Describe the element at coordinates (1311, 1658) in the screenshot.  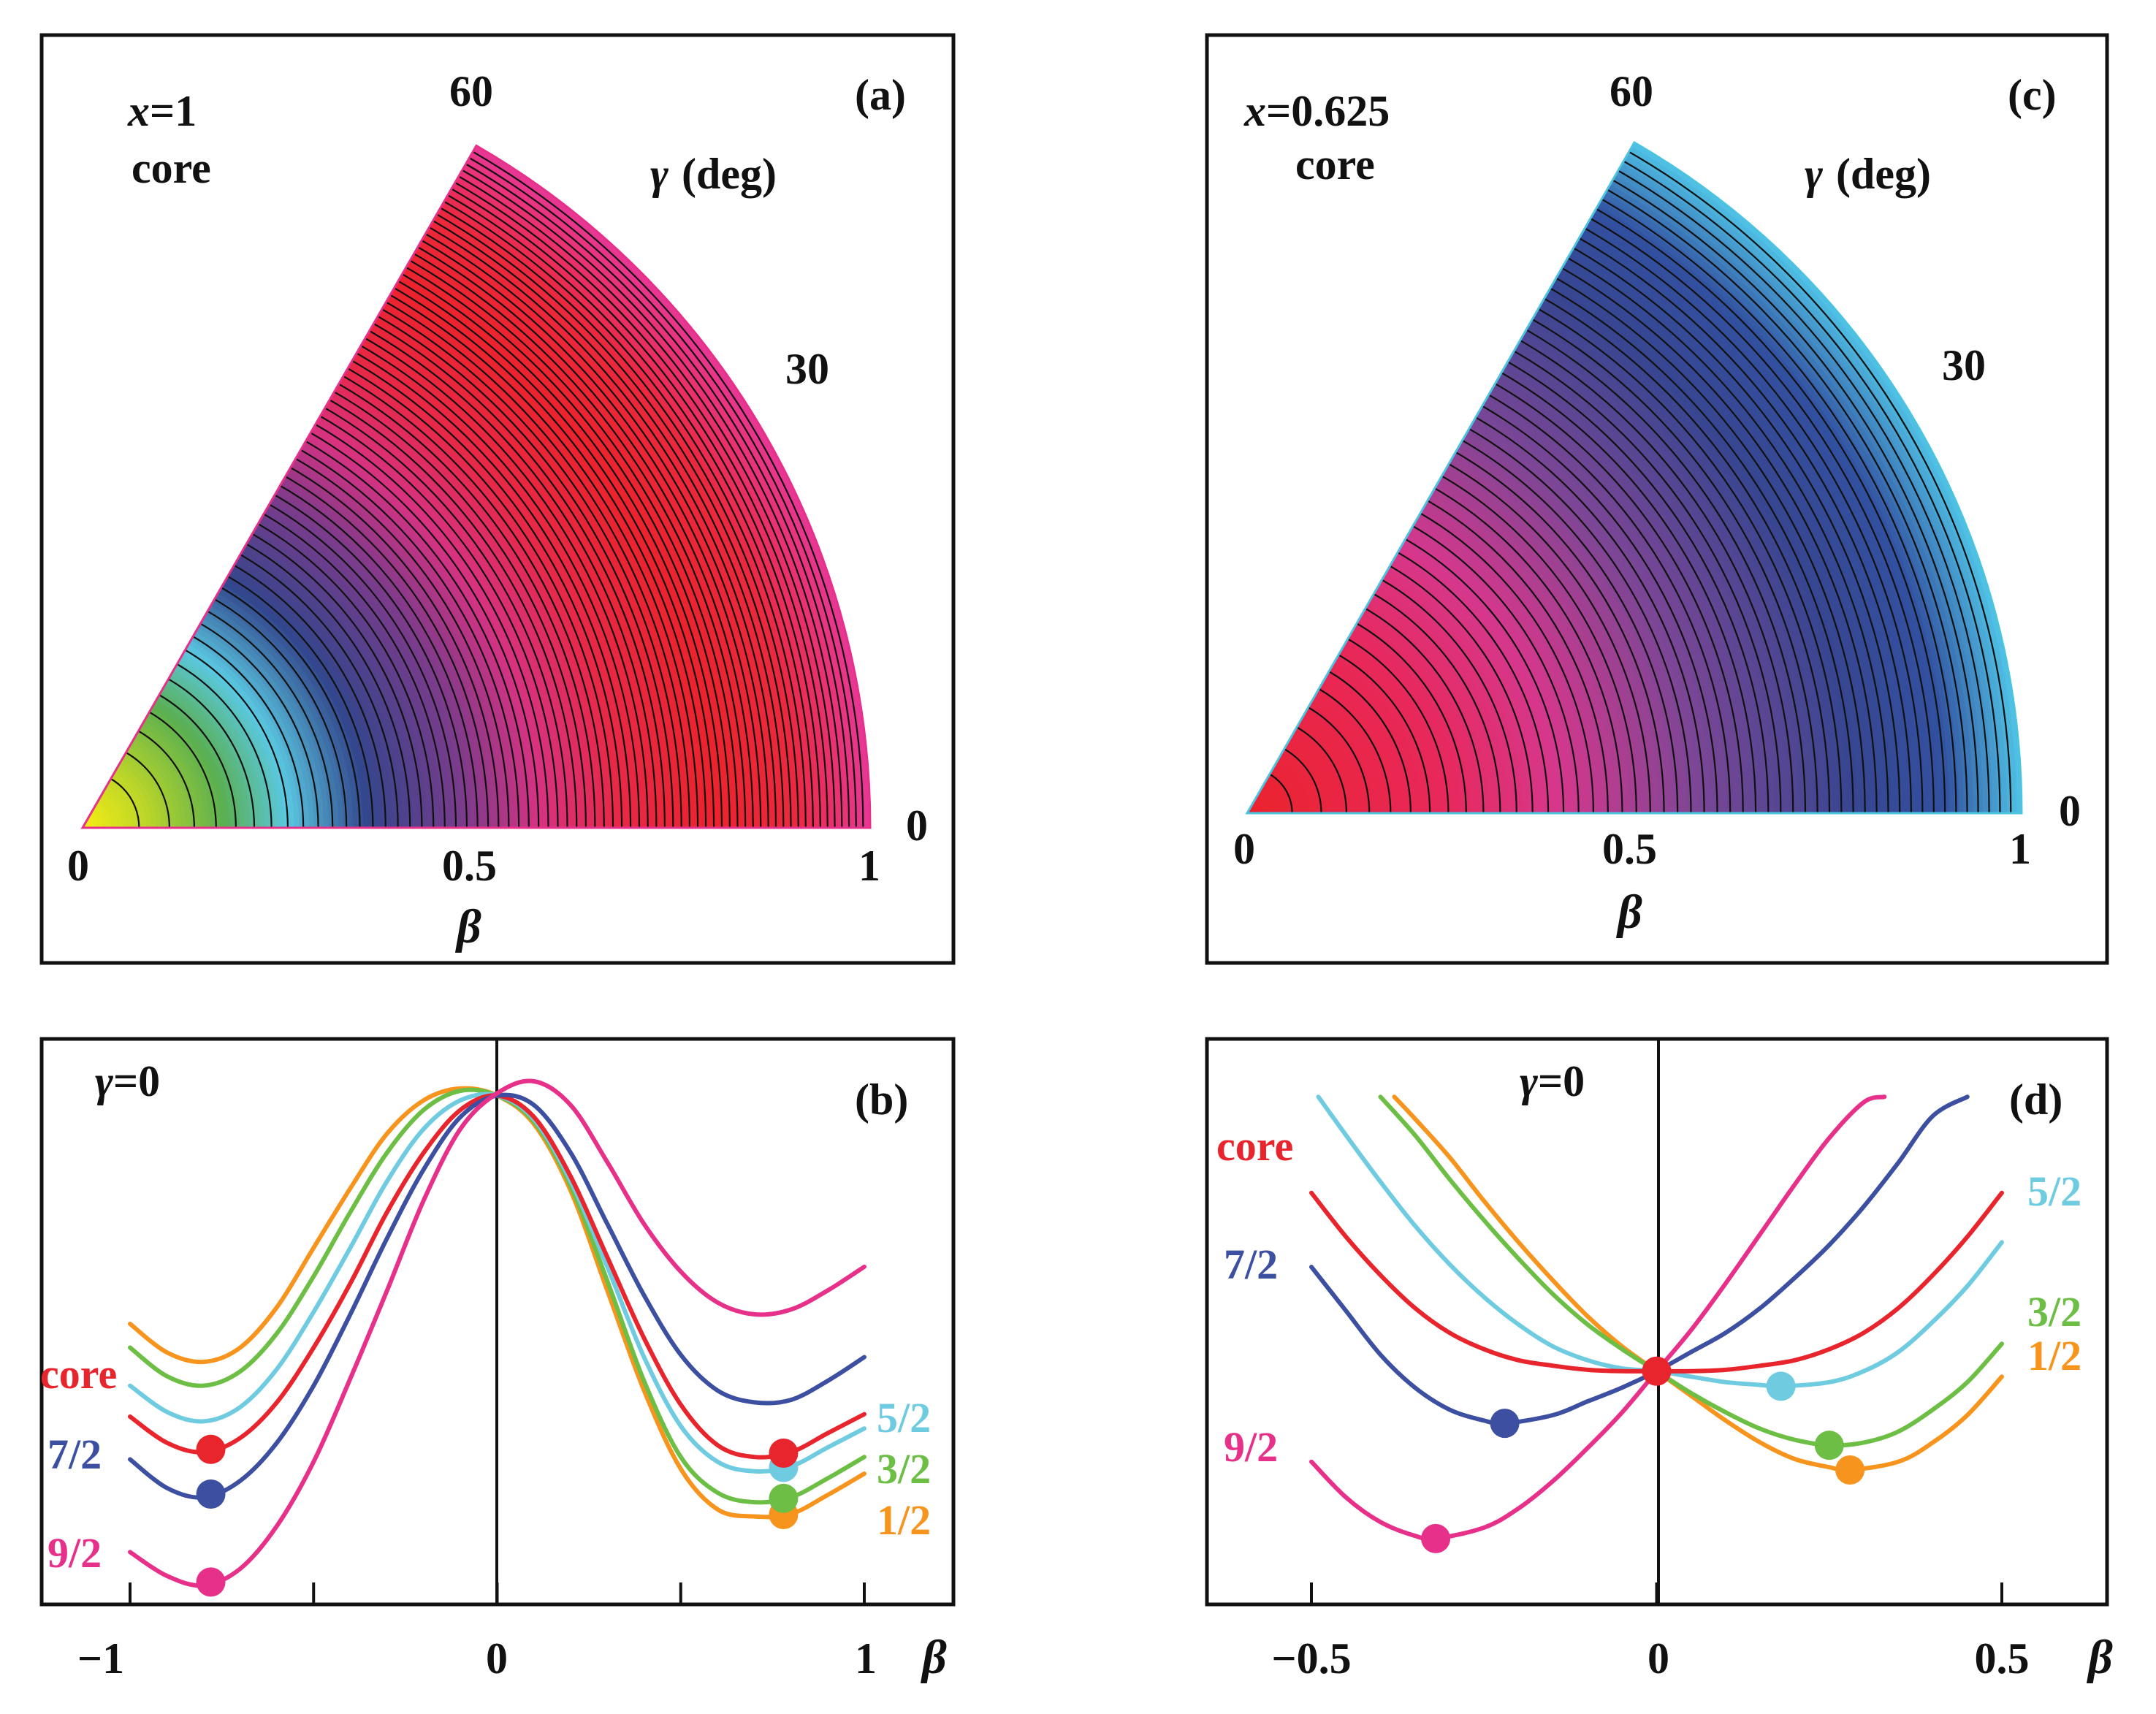
I see `panel-d-x-tick--0.5: −0.5` at that location.